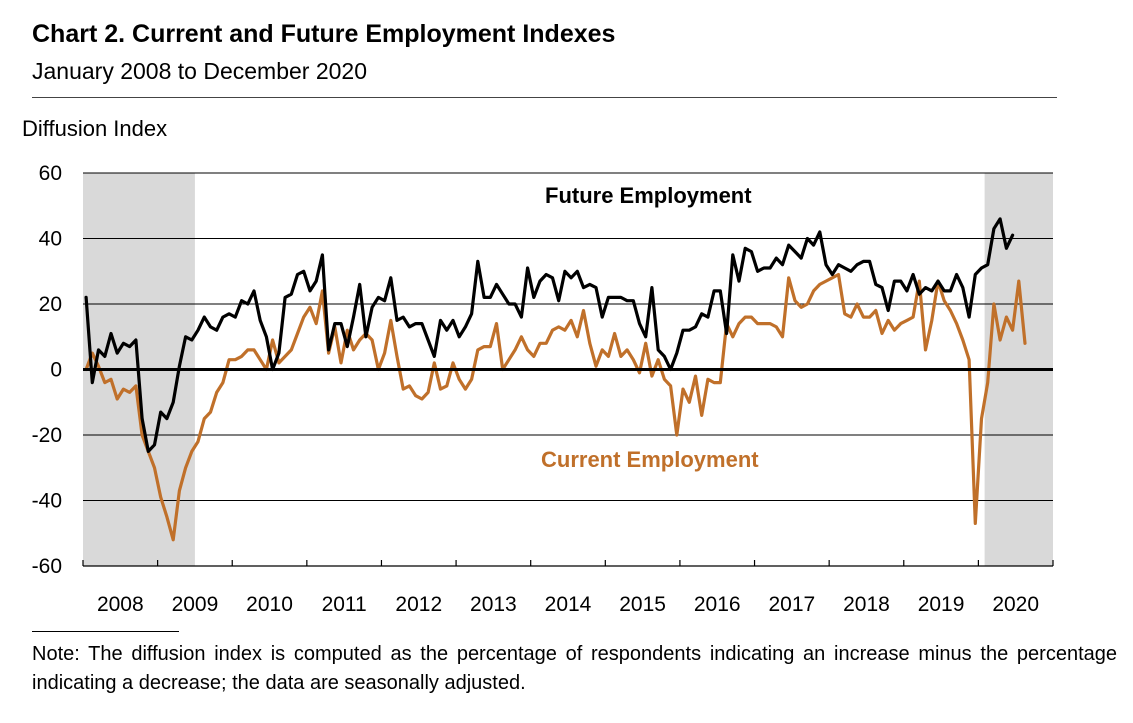  I want to click on x-tick-label: 2010, so click(269, 604).